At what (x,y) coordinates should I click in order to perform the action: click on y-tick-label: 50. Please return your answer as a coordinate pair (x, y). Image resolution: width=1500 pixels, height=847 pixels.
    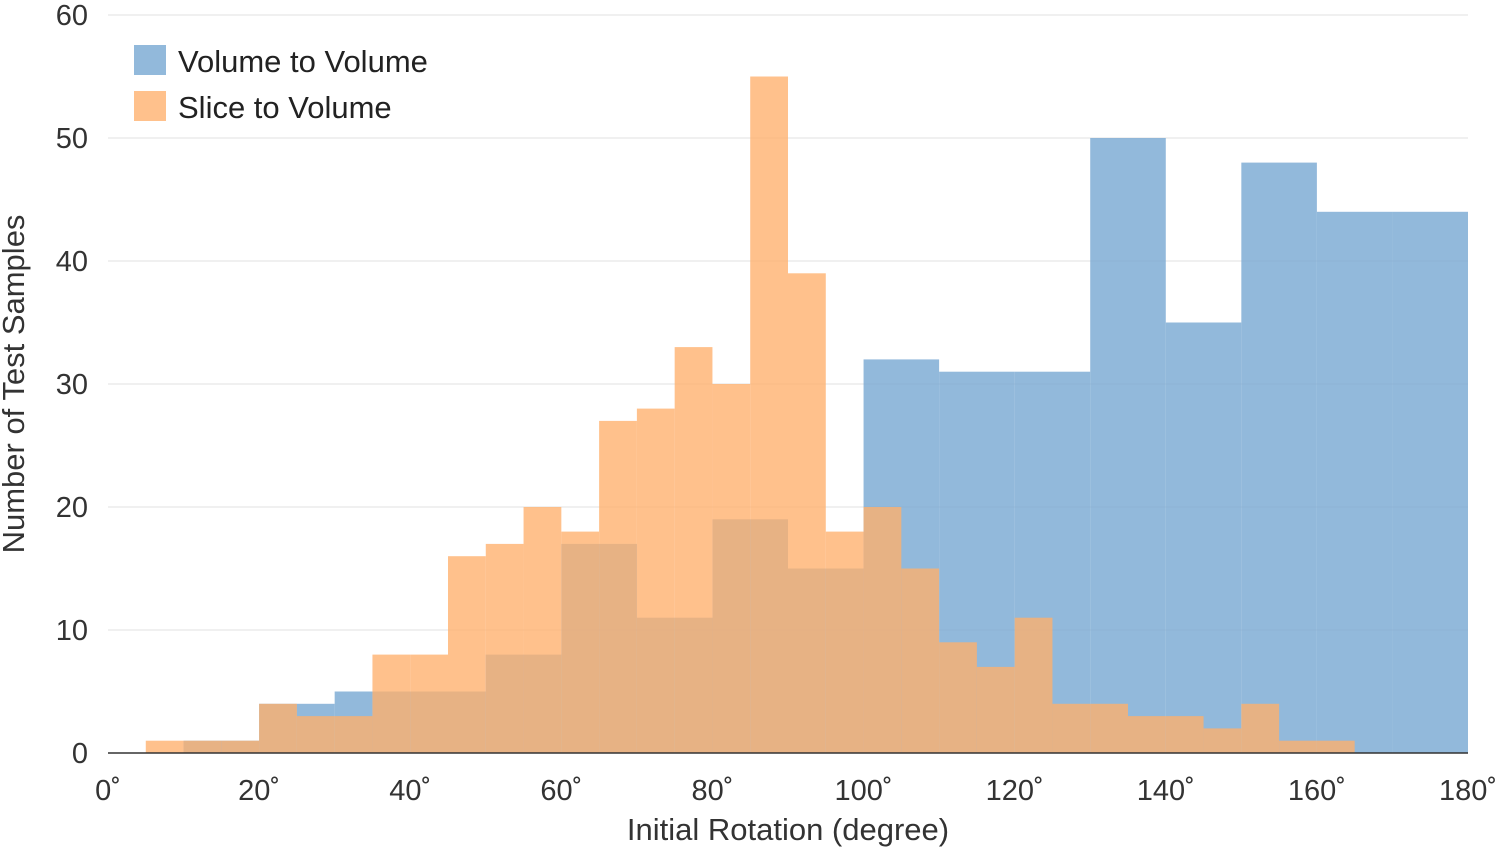
    Looking at the image, I should click on (72, 139).